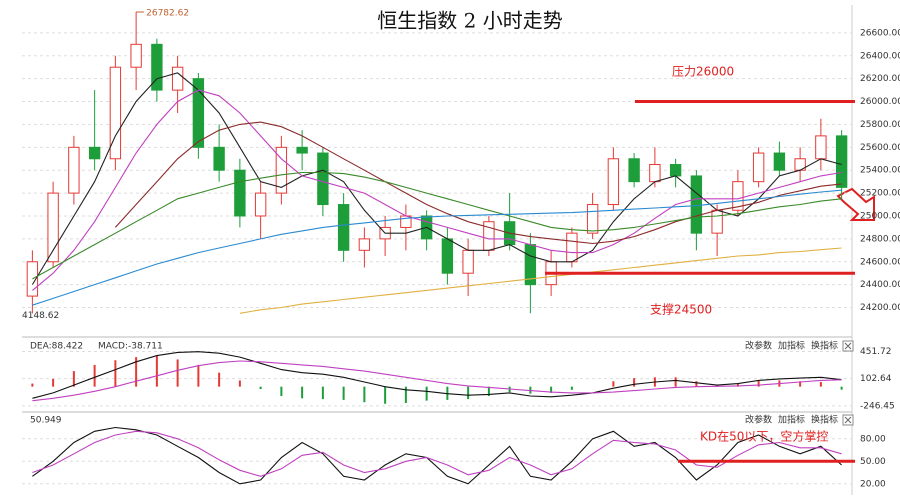 This screenshot has height=502, width=900. I want to click on y-tick-label: 24600.00, so click(880, 262).